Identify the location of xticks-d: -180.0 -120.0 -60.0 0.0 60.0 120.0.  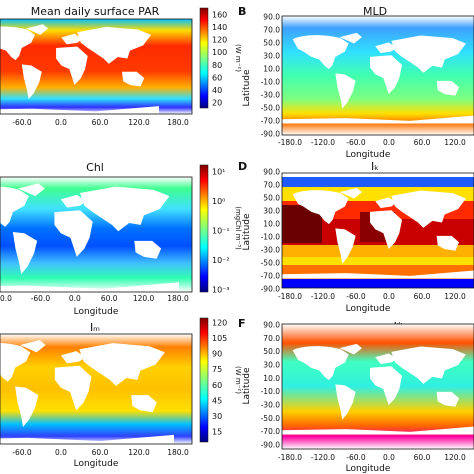
(372, 296).